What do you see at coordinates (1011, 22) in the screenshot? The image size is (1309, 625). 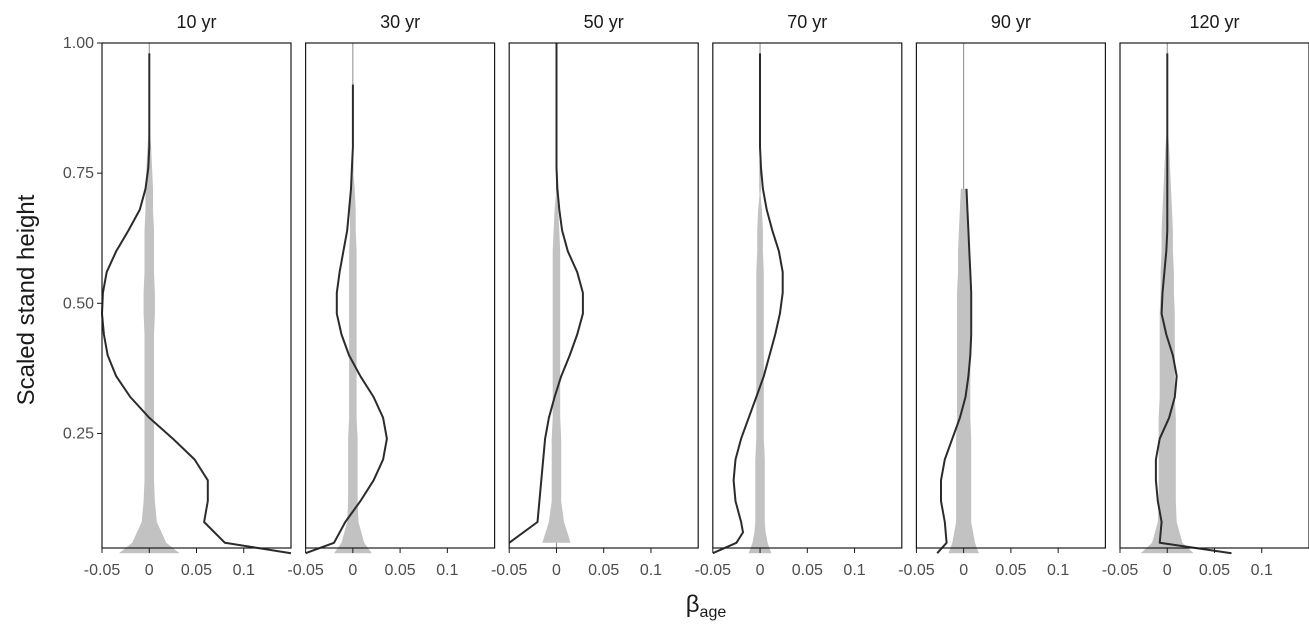 I see `panel-title: 90 yr` at bounding box center [1011, 22].